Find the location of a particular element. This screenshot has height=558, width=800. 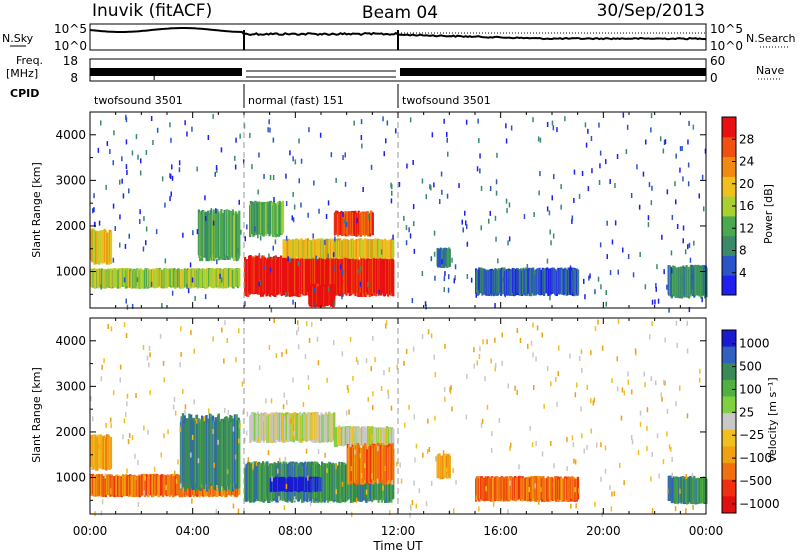

freq-label-2: [MHz] is located at coordinates (22, 73).